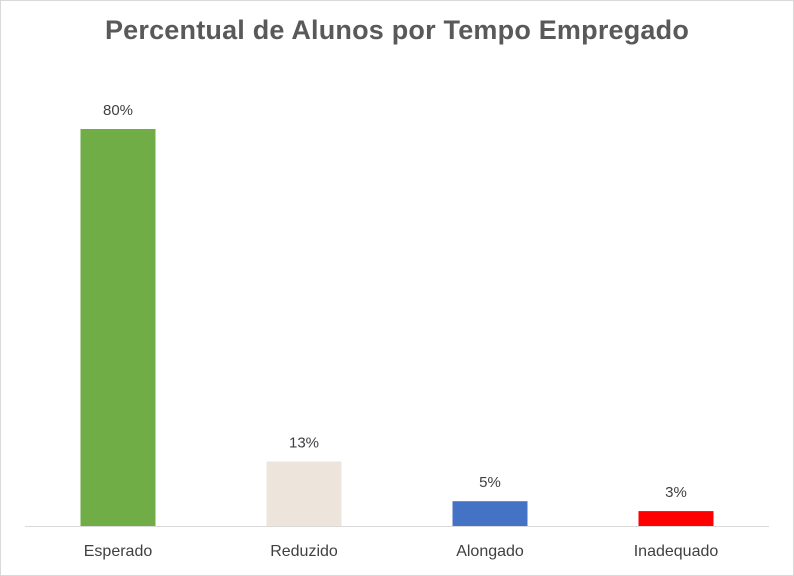 The image size is (794, 576). Describe the element at coordinates (490, 551) in the screenshot. I see `x-tick-label-alongado: Alongado` at that location.